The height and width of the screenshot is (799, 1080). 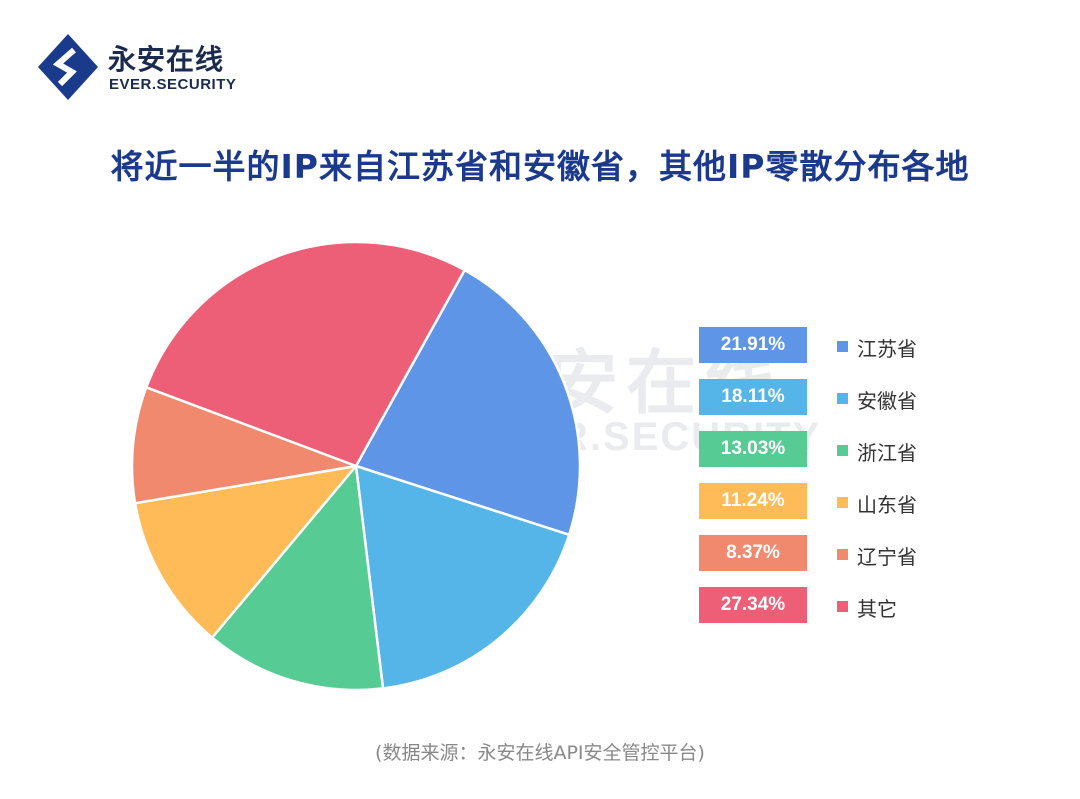 I want to click on logo-mark-icon, so click(x=68, y=67).